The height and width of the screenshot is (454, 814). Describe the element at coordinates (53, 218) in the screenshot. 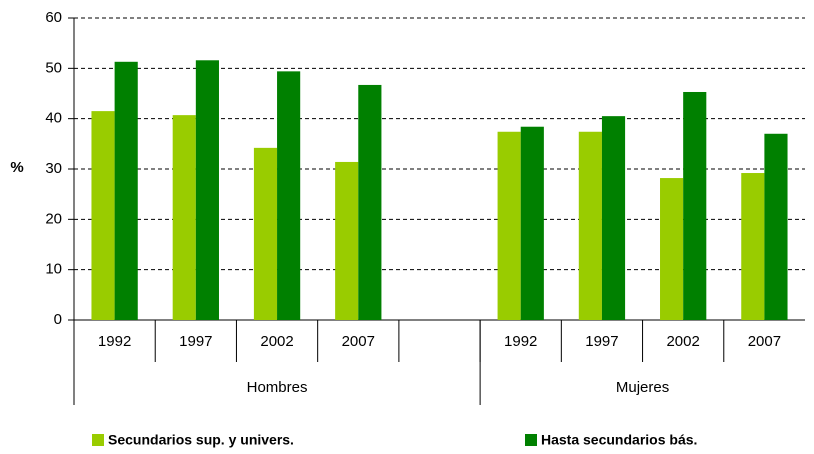

I see `y-tick-label: 20` at that location.